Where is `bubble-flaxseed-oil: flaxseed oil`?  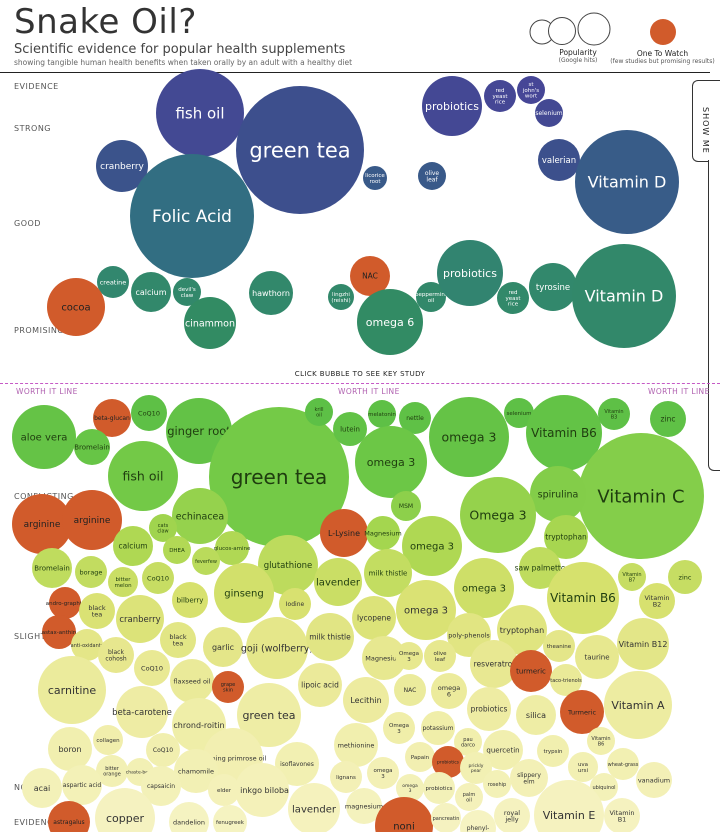 bubble-flaxseed-oil: flaxseed oil is located at coordinates (192, 681).